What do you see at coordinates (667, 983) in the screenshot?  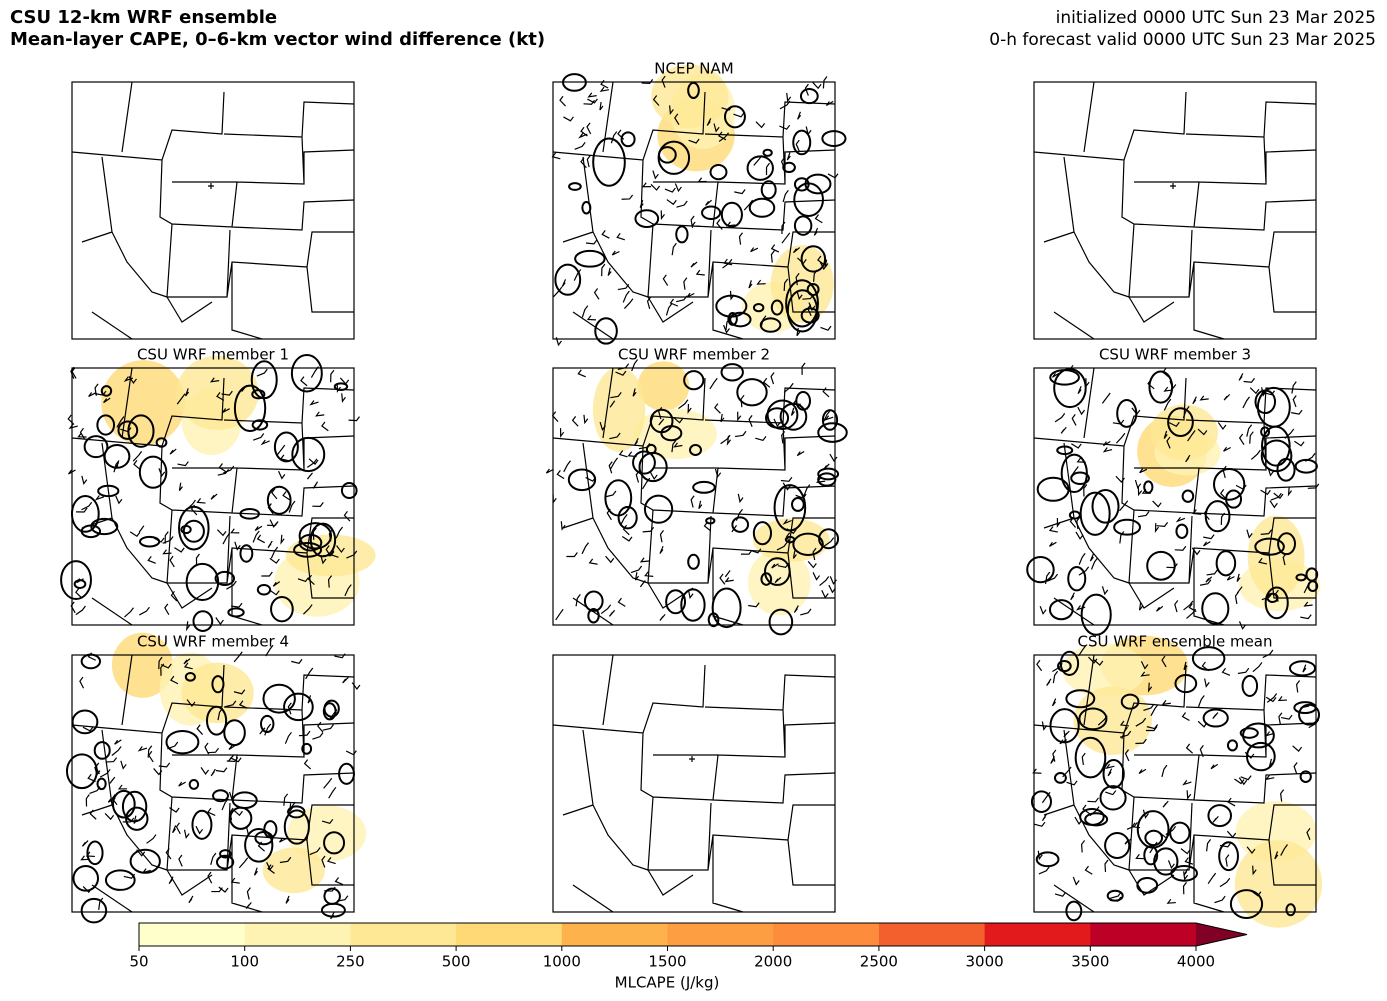 I see `colorbar-label: MLCAPE (J/kg)` at bounding box center [667, 983].